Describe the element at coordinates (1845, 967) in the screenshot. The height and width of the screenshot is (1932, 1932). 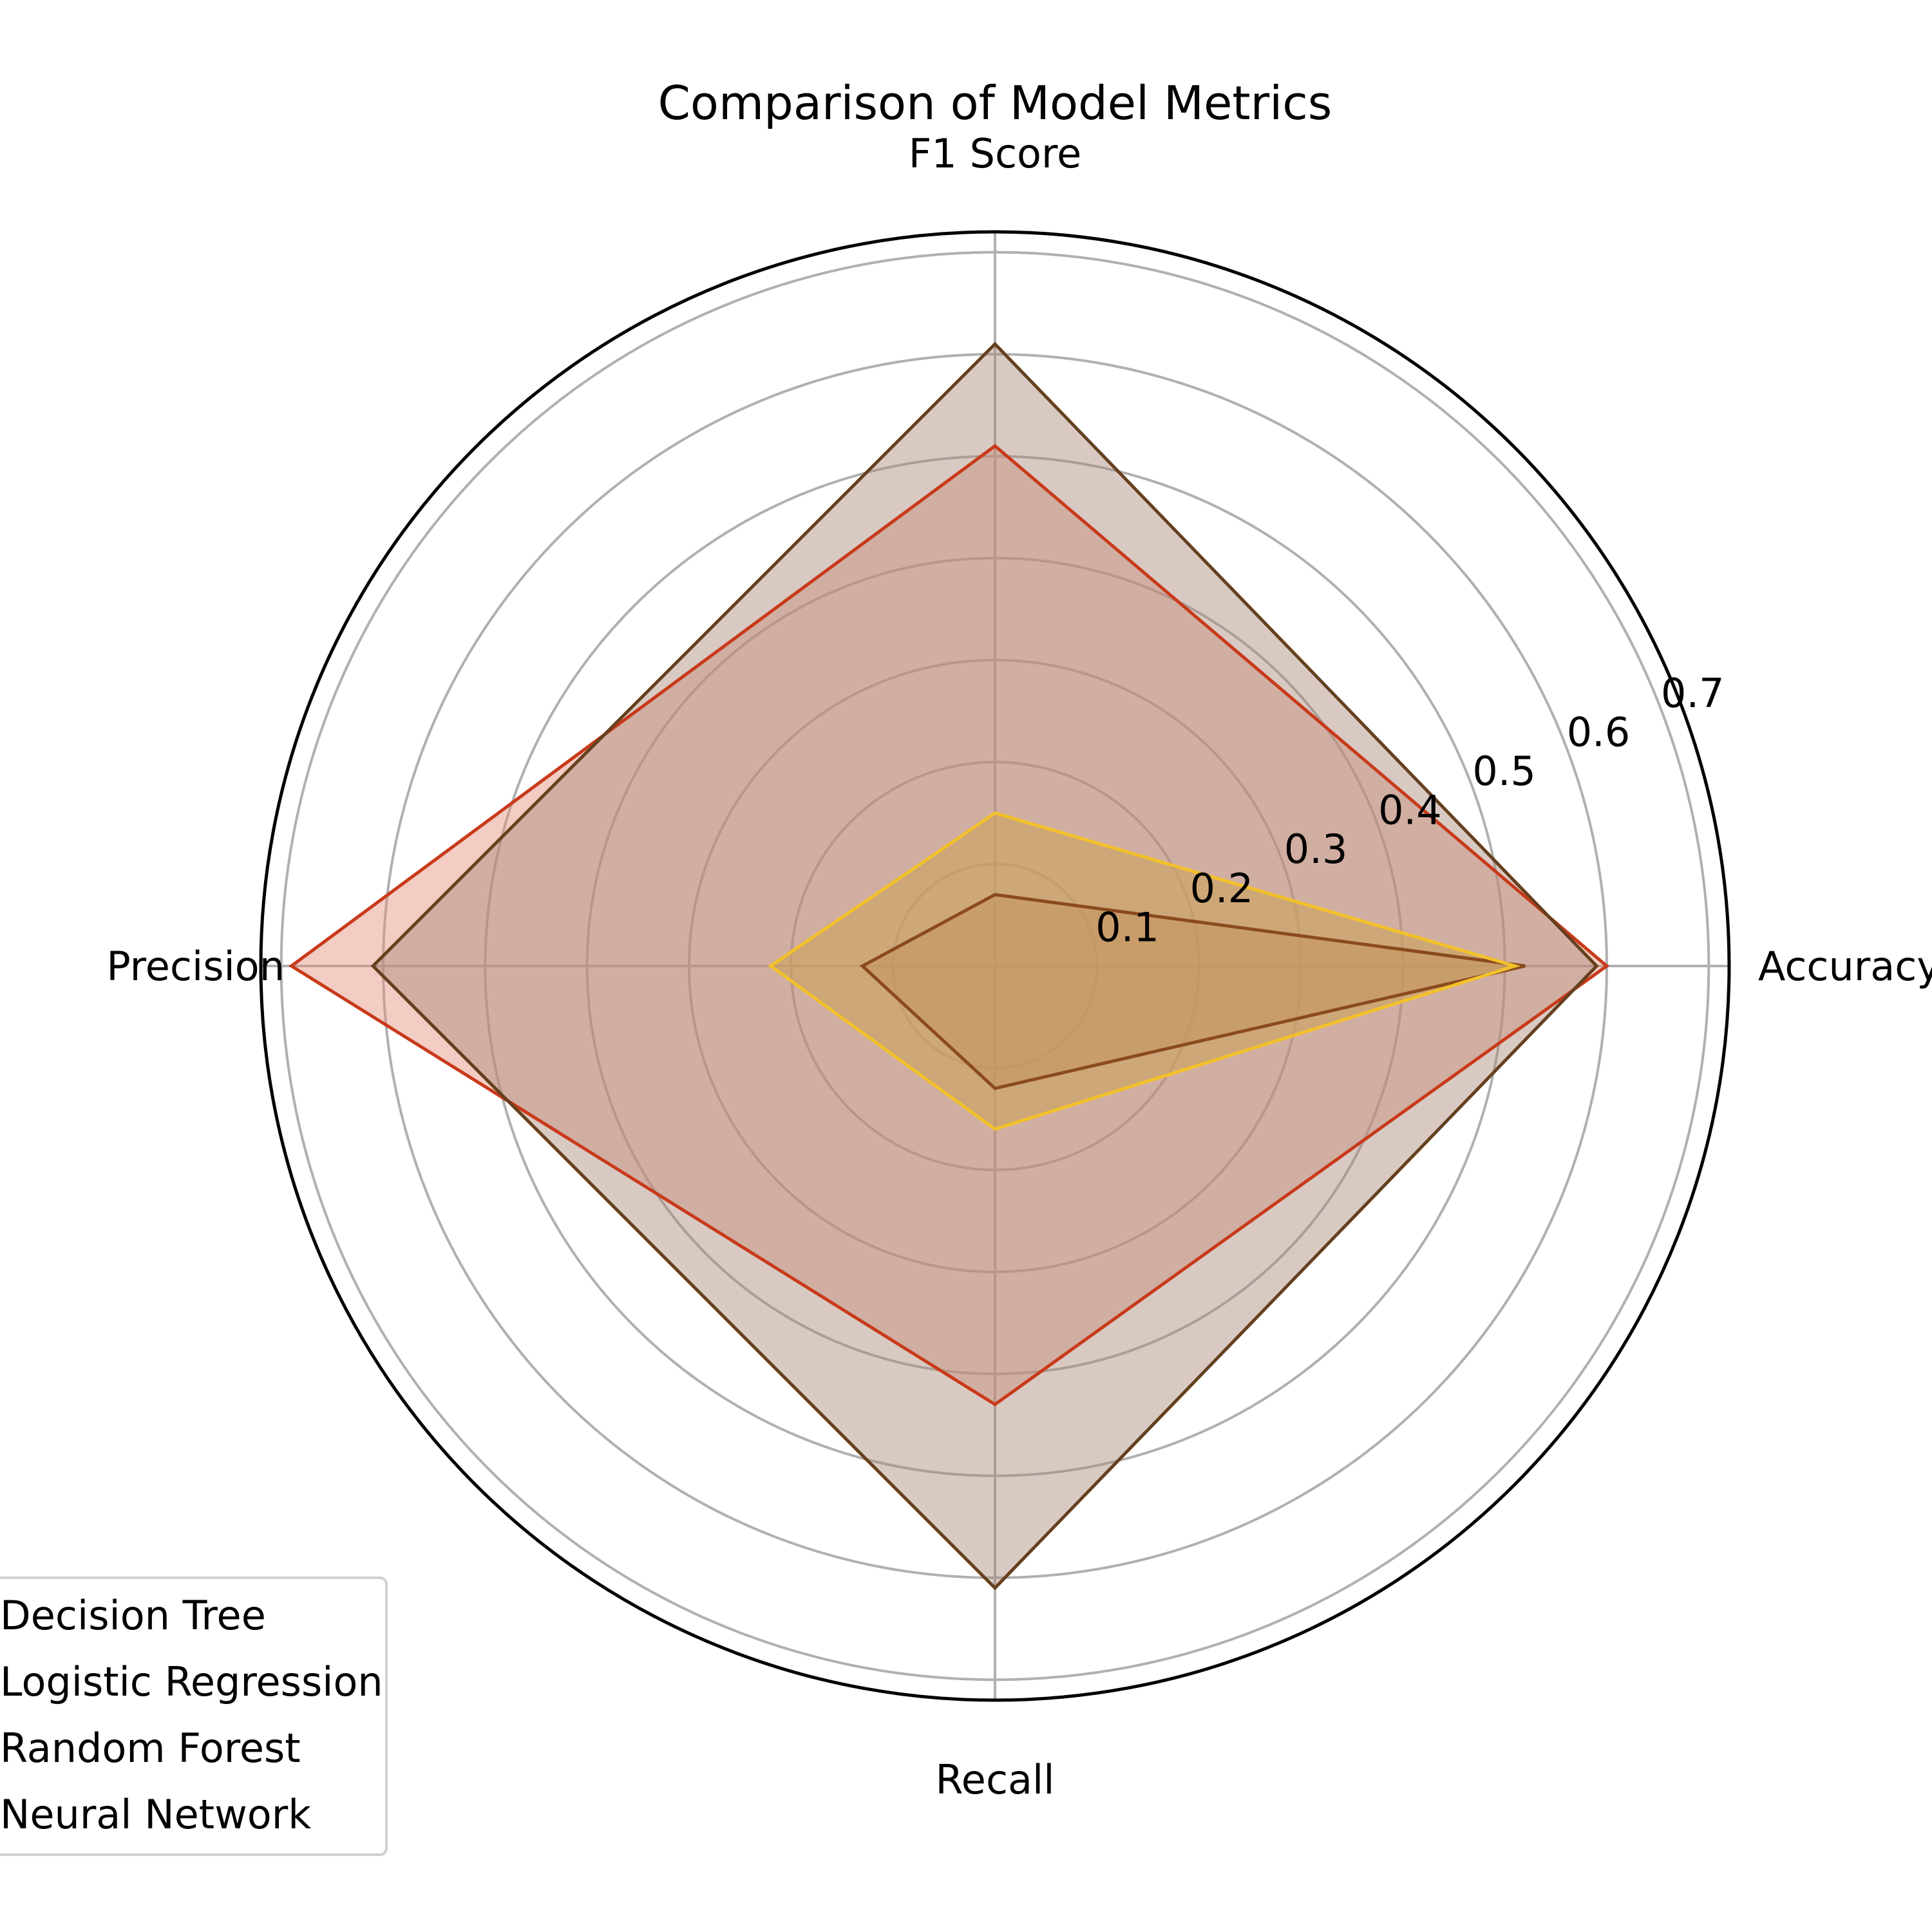
I see `axis-label-accuracy: Accuracy` at that location.